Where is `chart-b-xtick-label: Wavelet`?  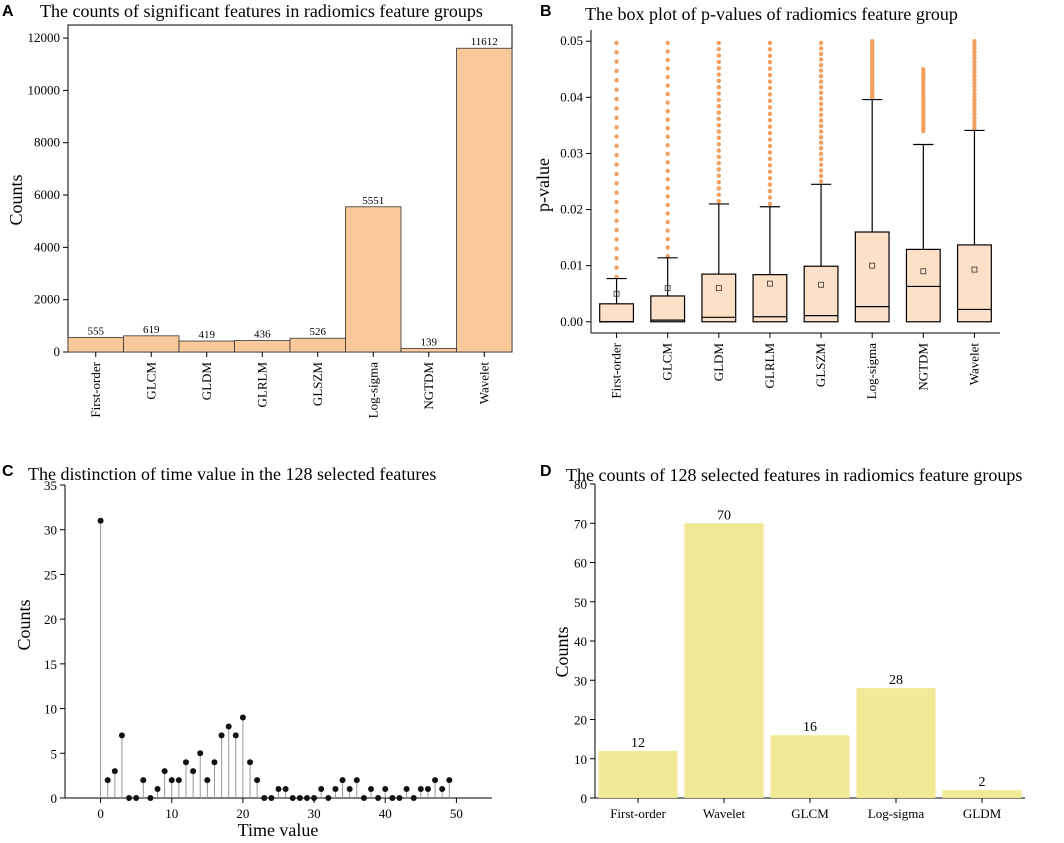
chart-b-xtick-label: Wavelet is located at coordinates (973, 364).